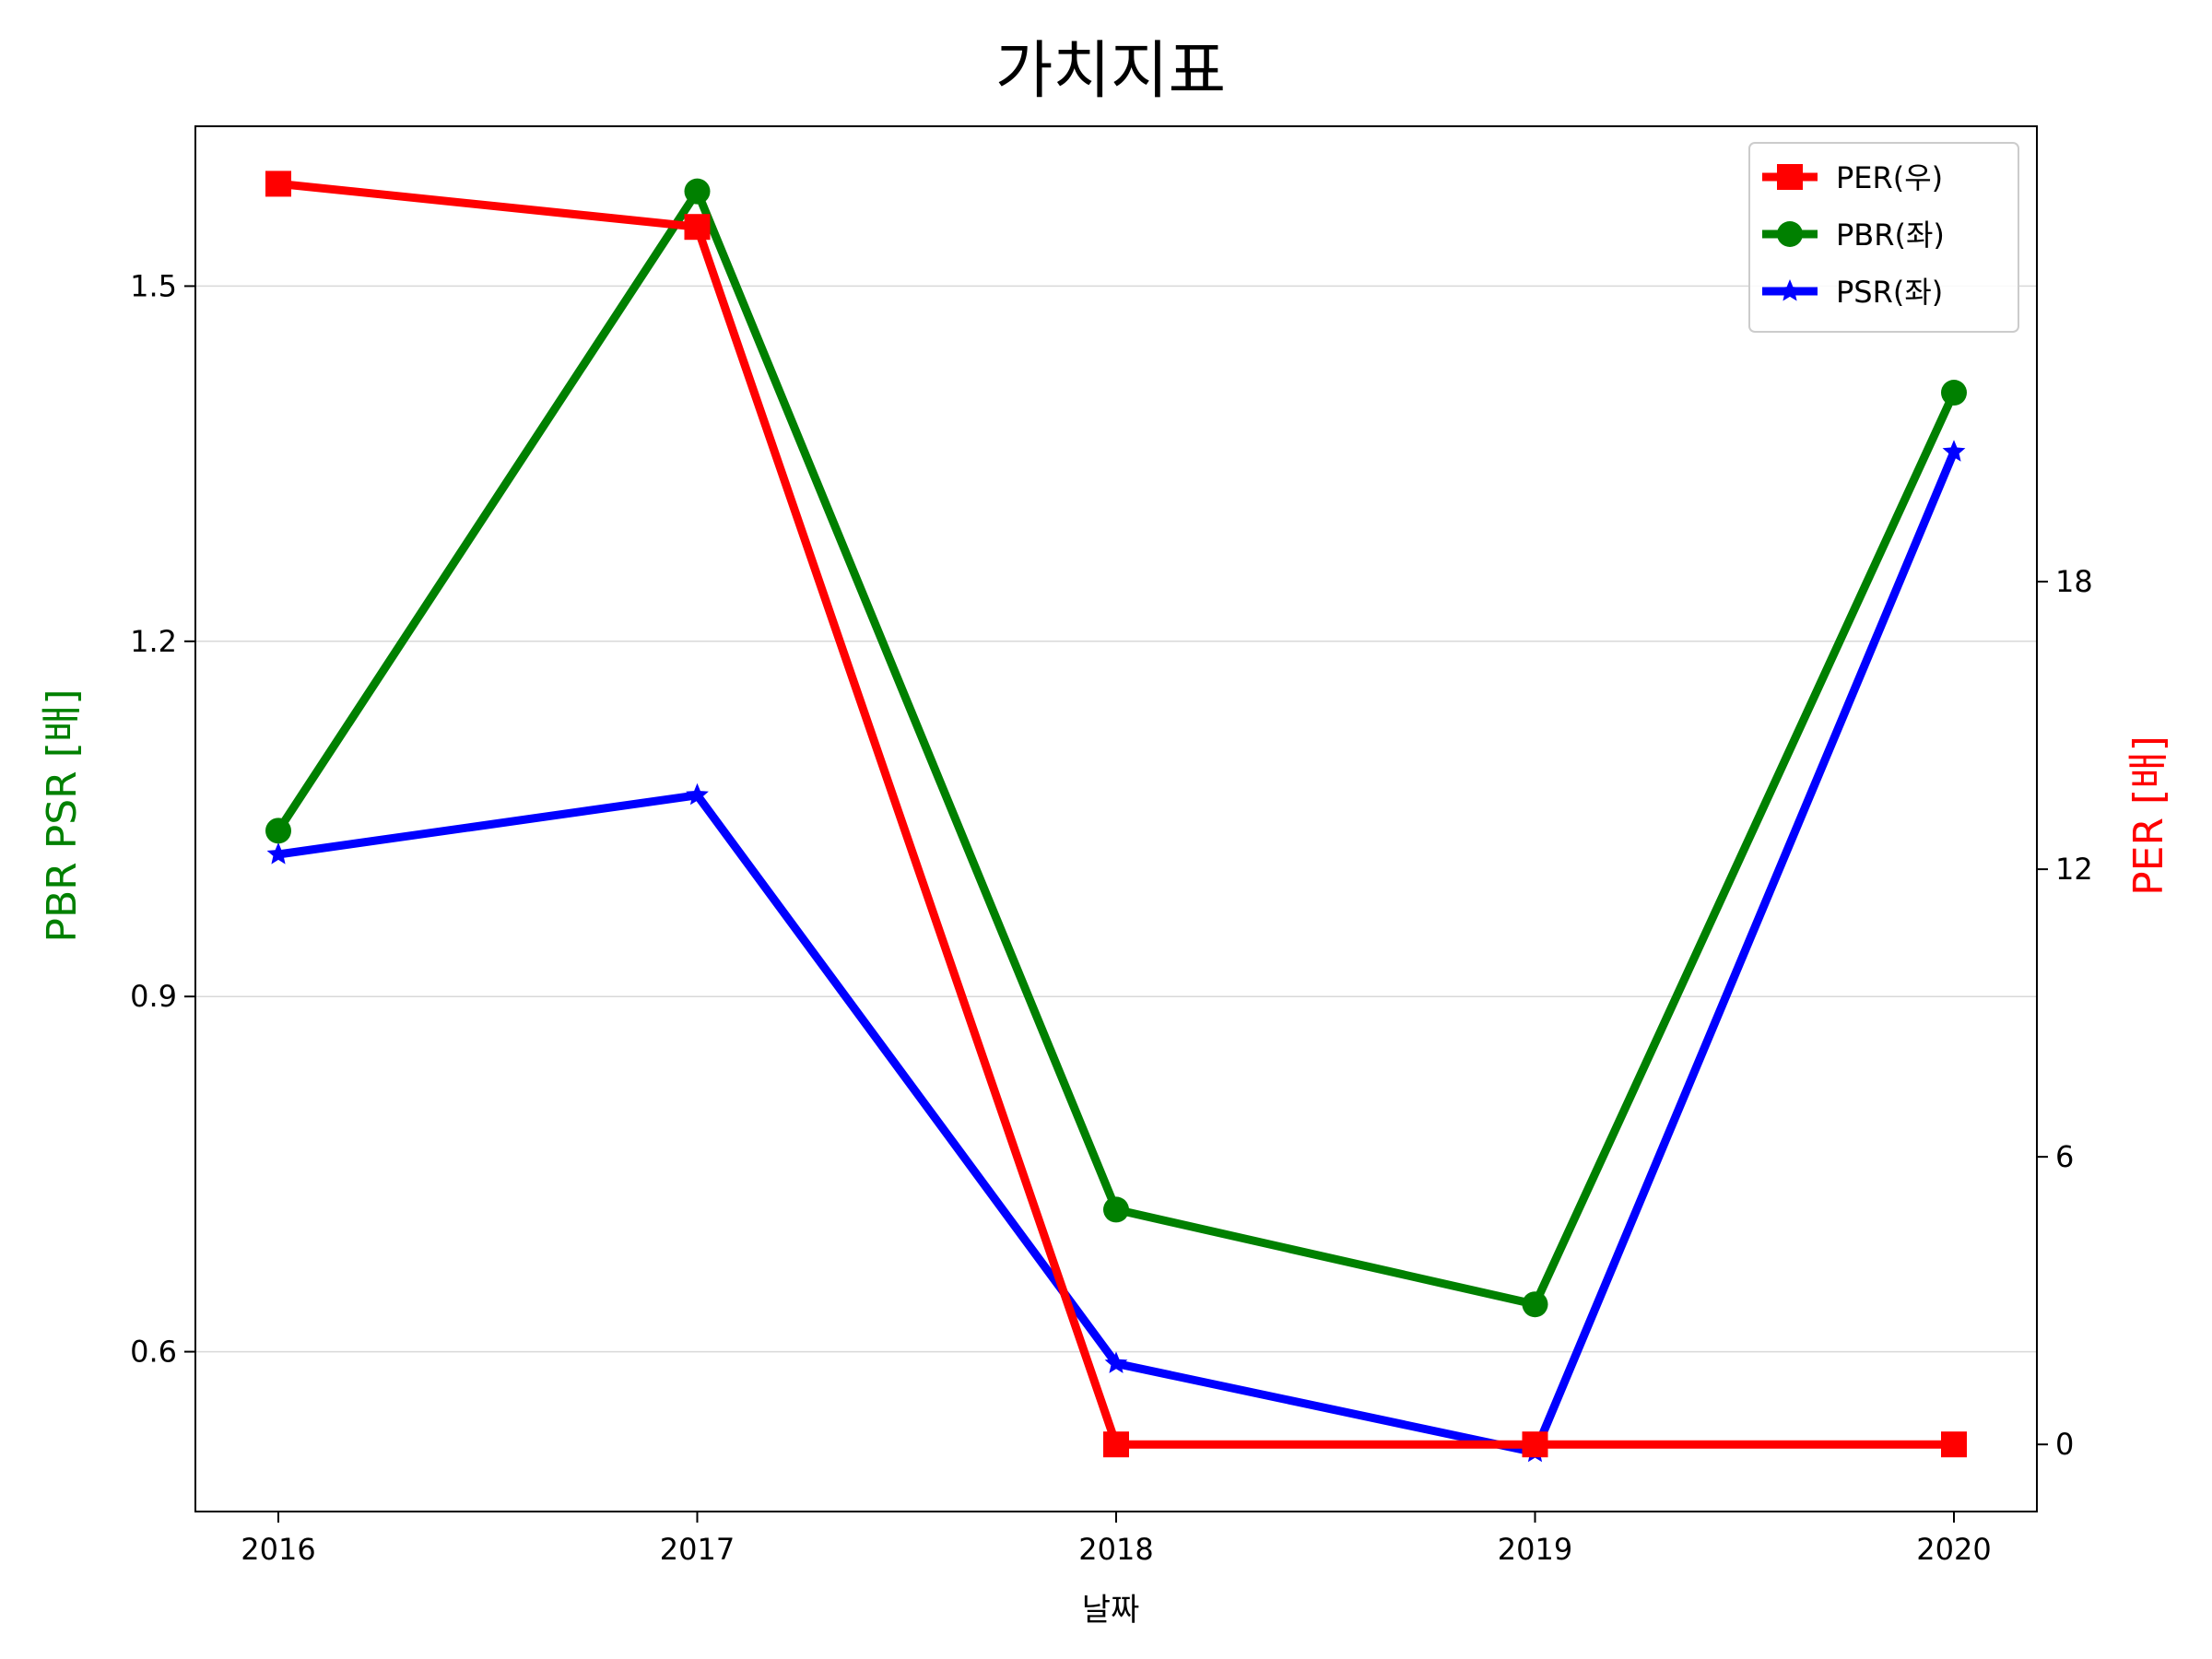 Image resolution: width=2212 pixels, height=1659 pixels. I want to click on left-axis-tick-label: 1.2, so click(153, 641).